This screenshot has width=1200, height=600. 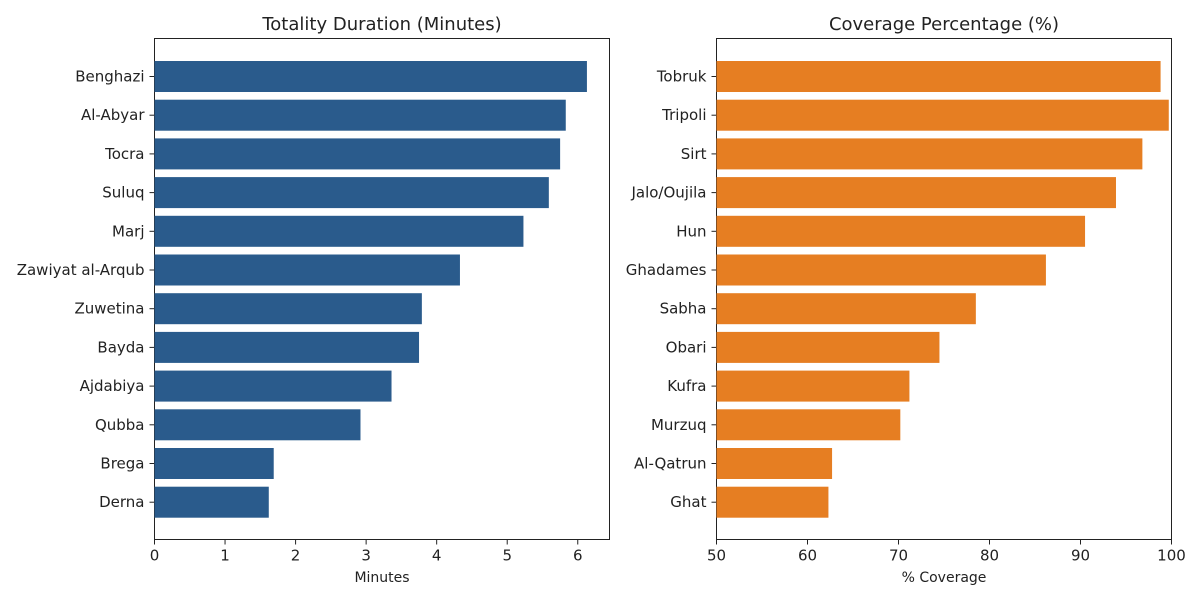 I want to click on category-label: Murzuq, so click(x=679, y=425).